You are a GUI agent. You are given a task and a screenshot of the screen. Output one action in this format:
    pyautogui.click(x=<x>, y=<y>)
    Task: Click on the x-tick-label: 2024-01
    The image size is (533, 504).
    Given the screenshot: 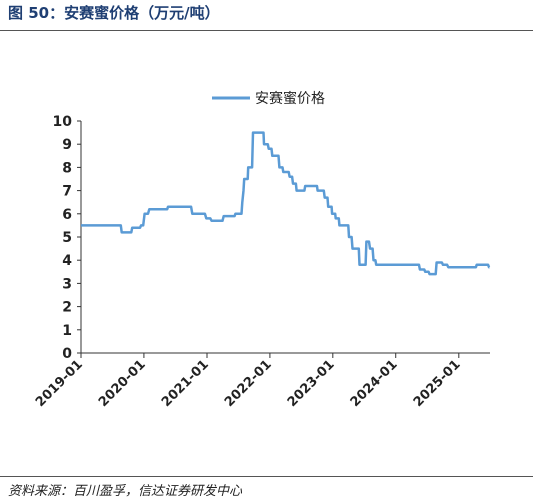 What is the action you would take?
    pyautogui.click(x=374, y=383)
    